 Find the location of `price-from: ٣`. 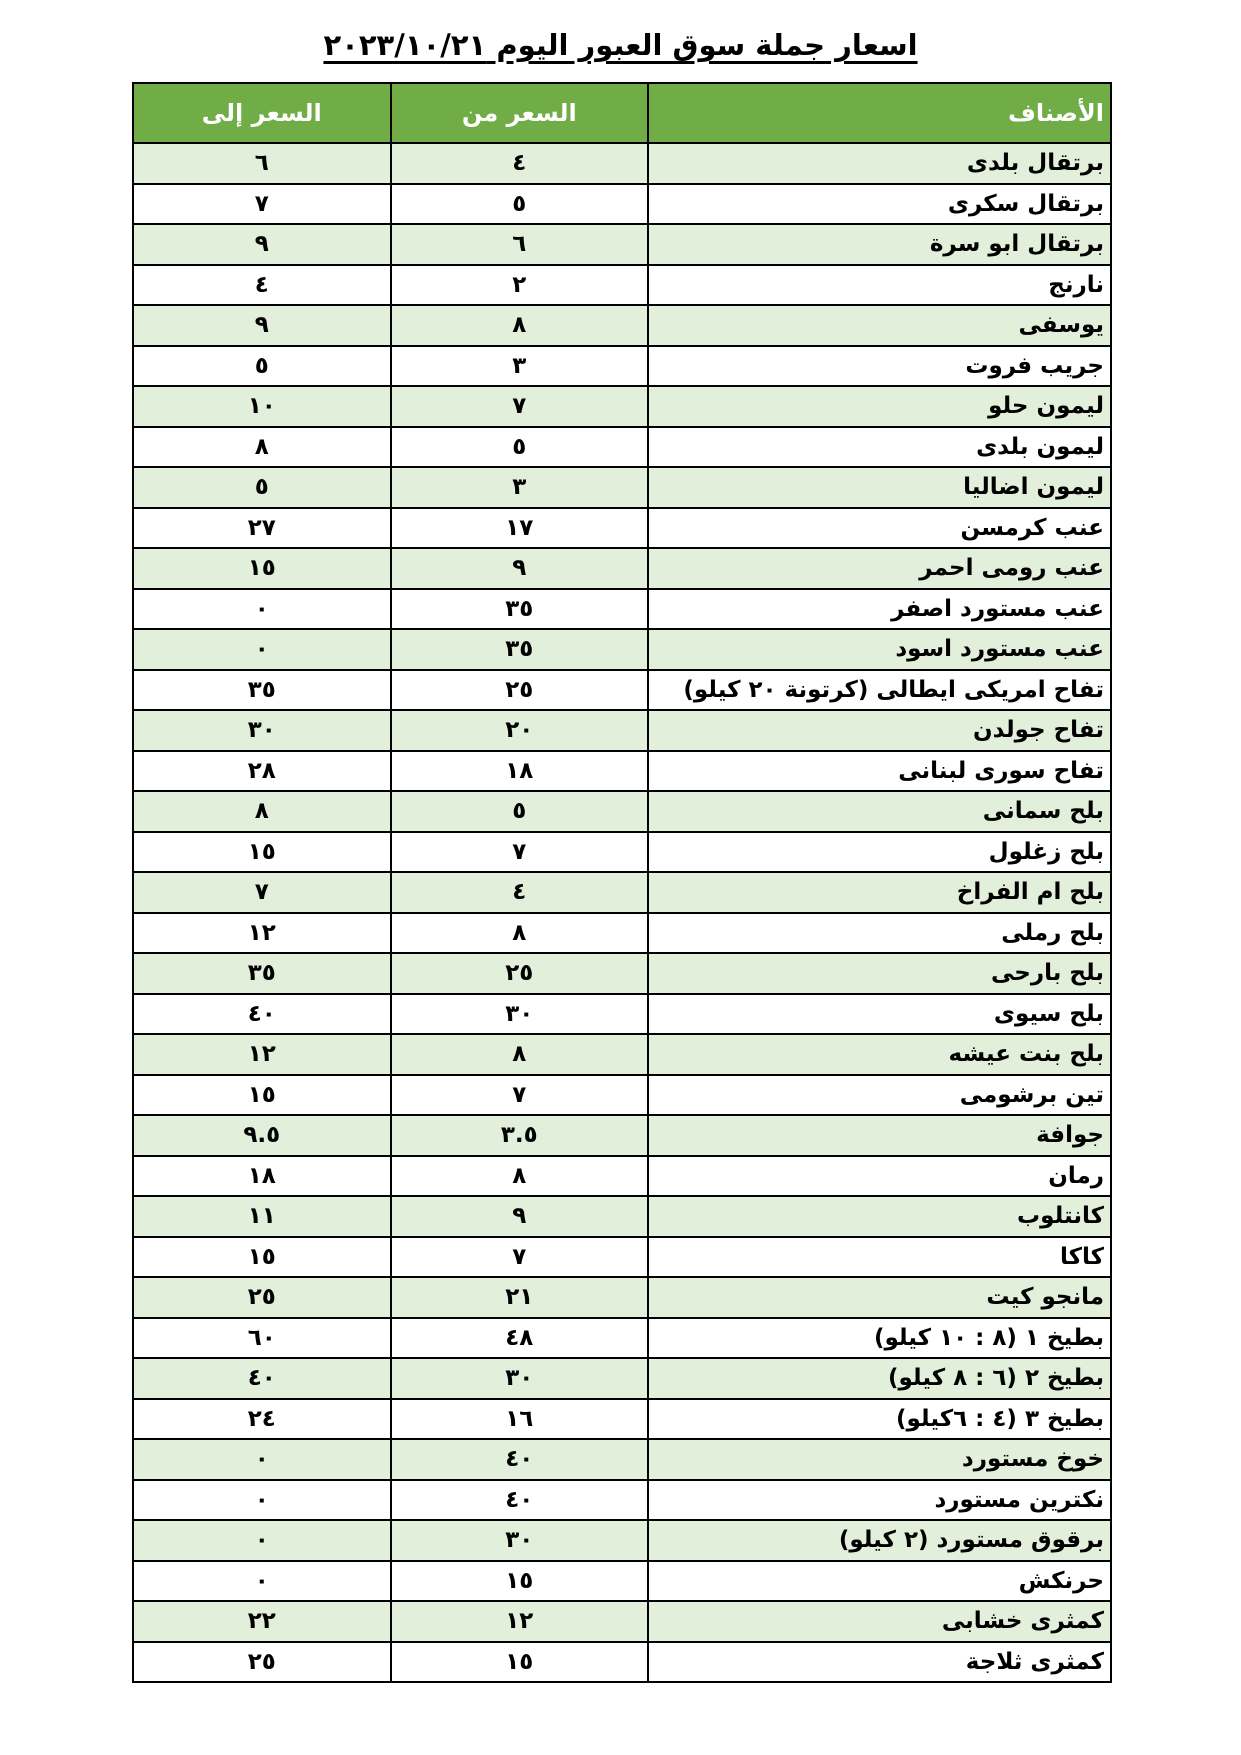

price-from: ٣ is located at coordinates (519, 365).